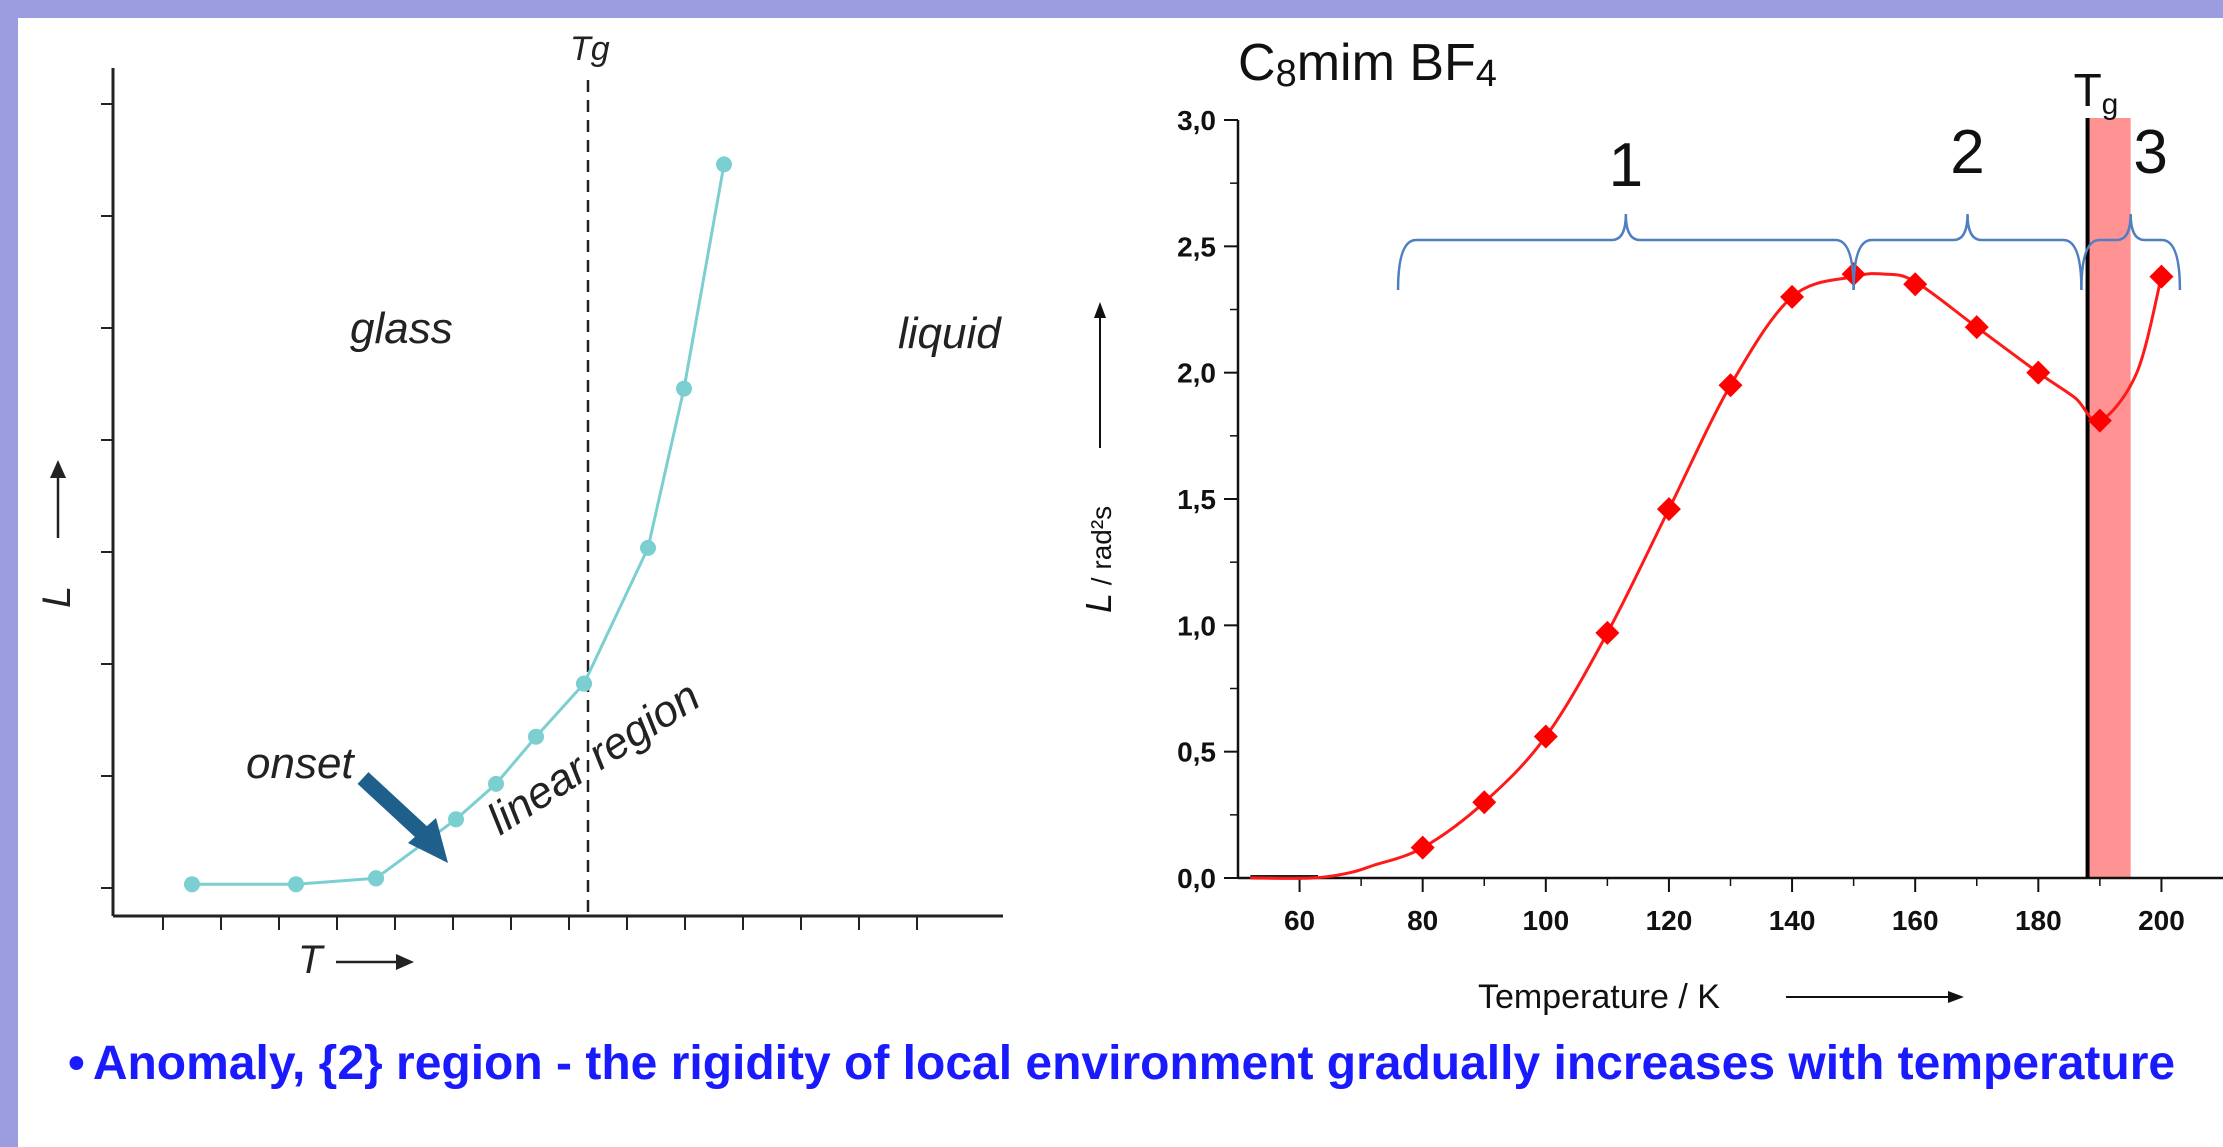  What do you see at coordinates (1196, 752) in the screenshot?
I see `y-tick-label: 0,5` at bounding box center [1196, 752].